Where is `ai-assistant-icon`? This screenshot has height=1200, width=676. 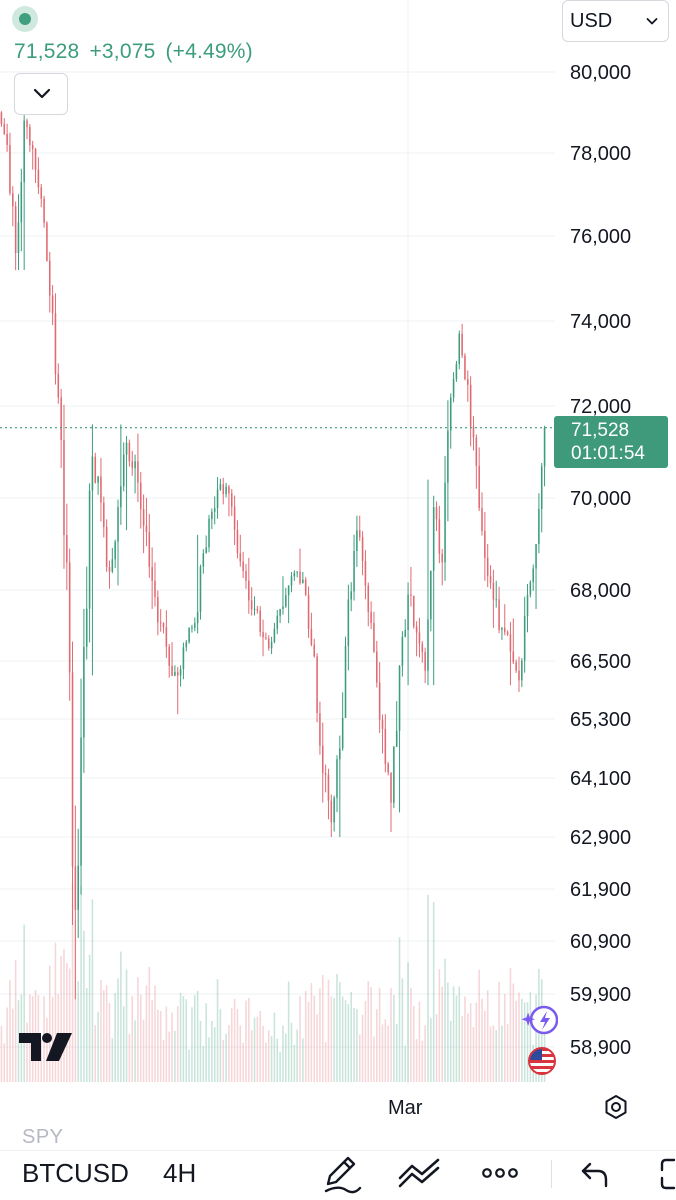
ai-assistant-icon is located at coordinates (539, 1021).